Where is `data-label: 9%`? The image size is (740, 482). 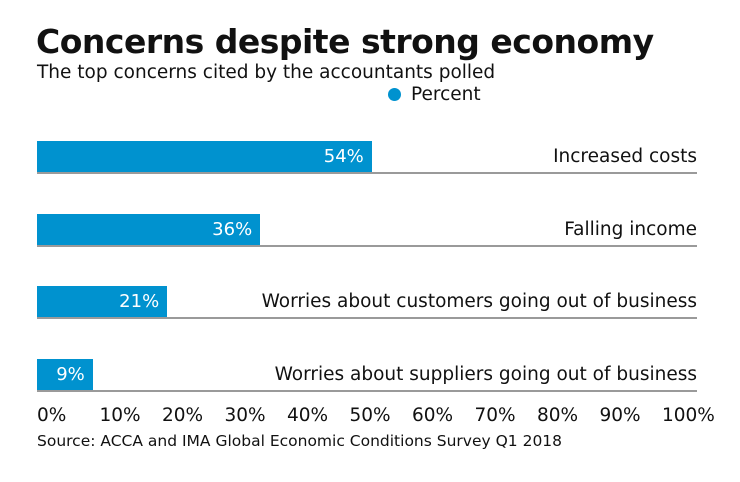
data-label: 9% is located at coordinates (70, 374).